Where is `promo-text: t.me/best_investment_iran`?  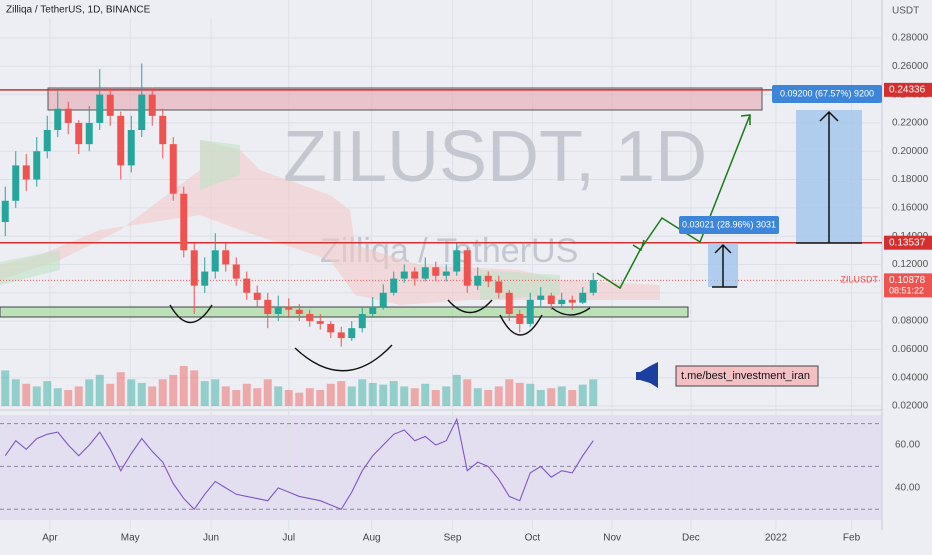
promo-text: t.me/best_investment_iran is located at coordinates (745, 376).